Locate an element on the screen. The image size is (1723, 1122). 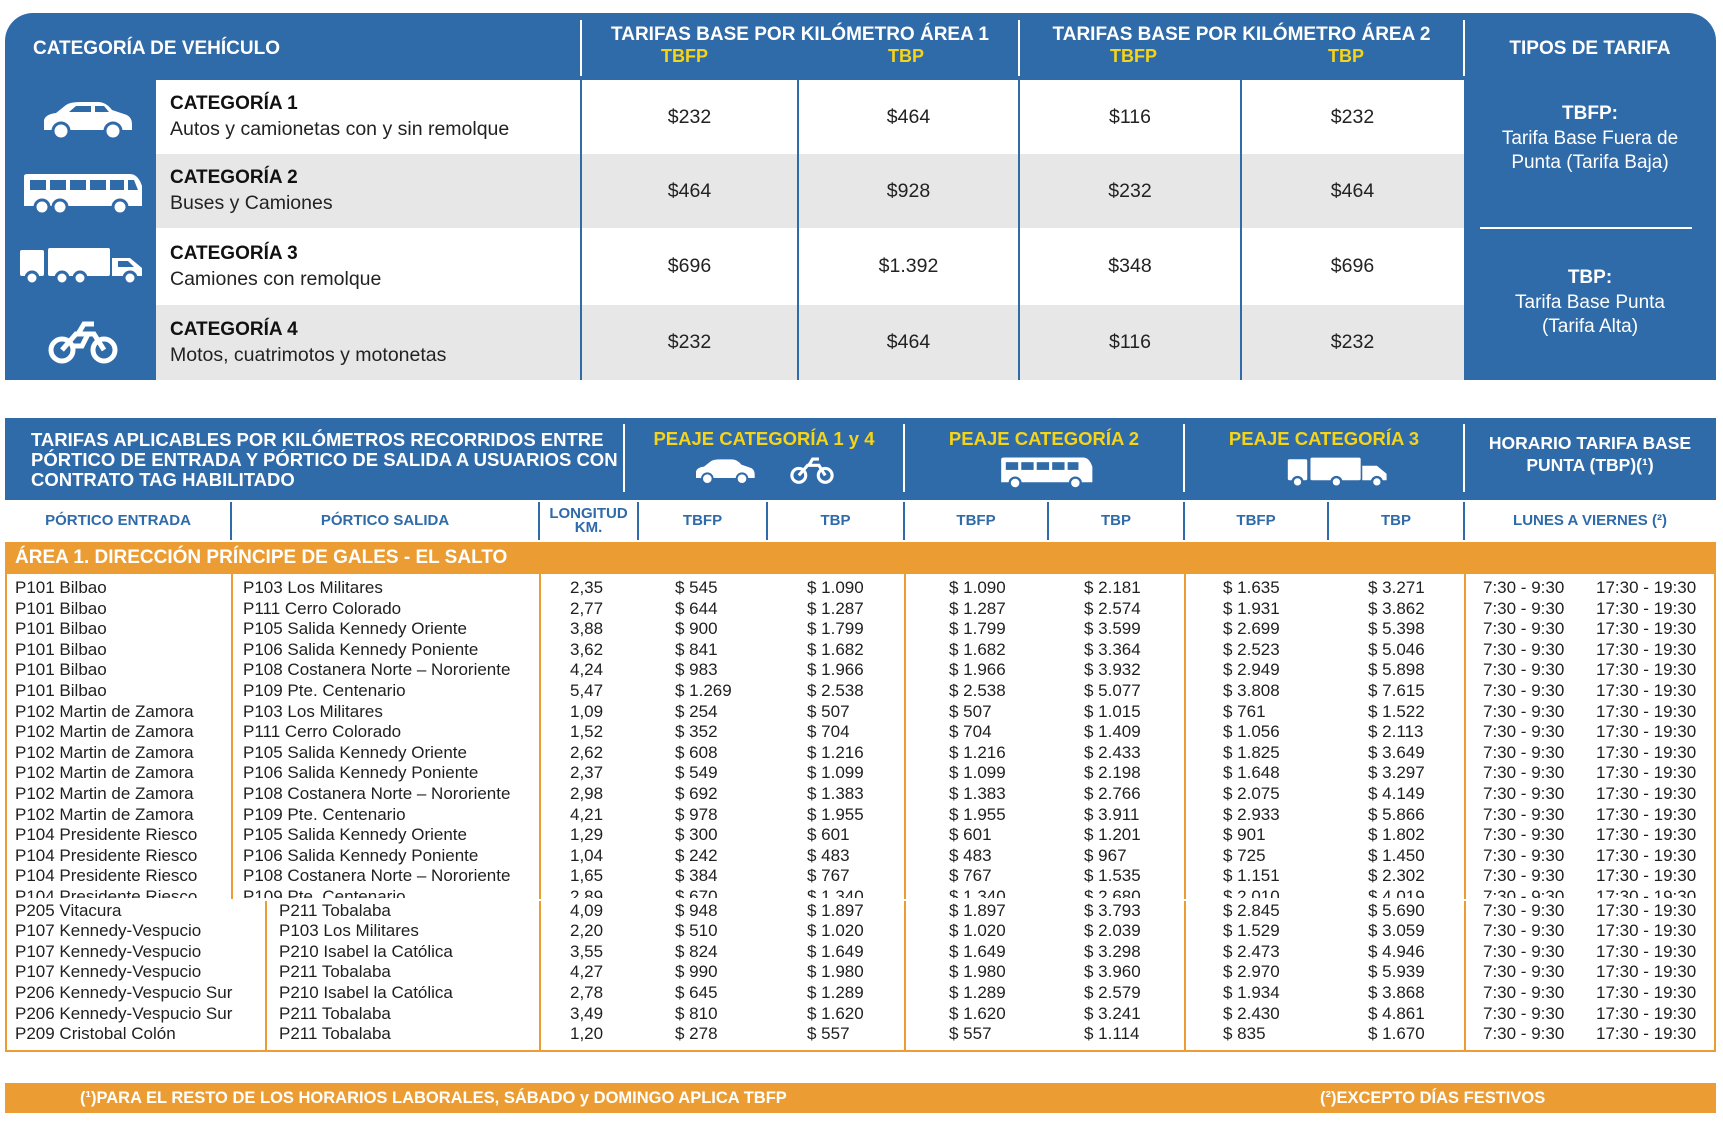
table-cell: $ 2.766 is located at coordinates (1112, 793).